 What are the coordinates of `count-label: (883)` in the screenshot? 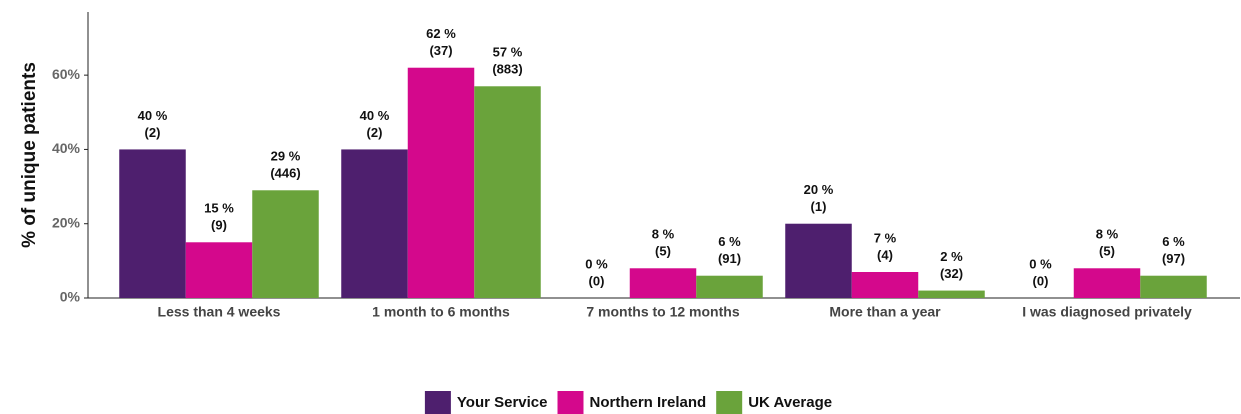 It's located at (507, 69).